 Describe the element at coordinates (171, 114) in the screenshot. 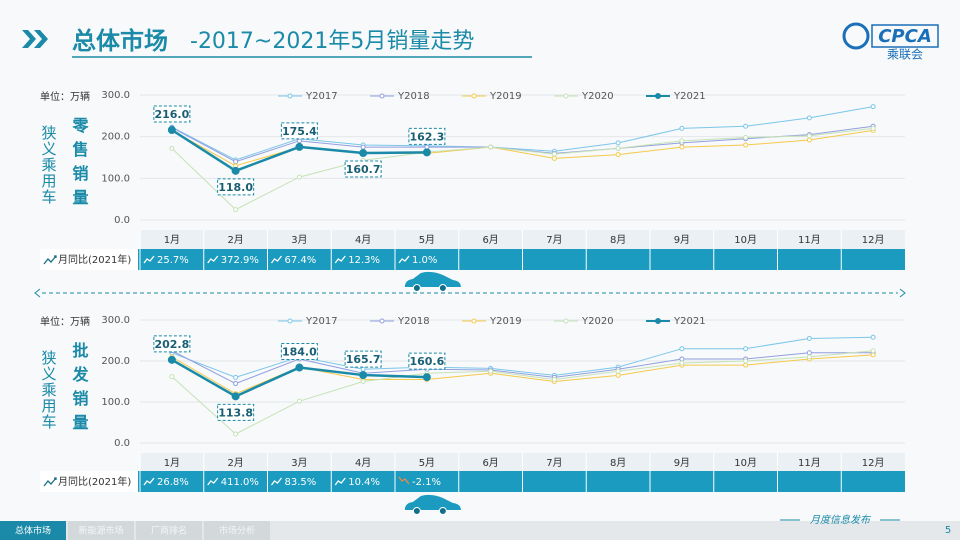

I see `value-label: 216.0` at that location.